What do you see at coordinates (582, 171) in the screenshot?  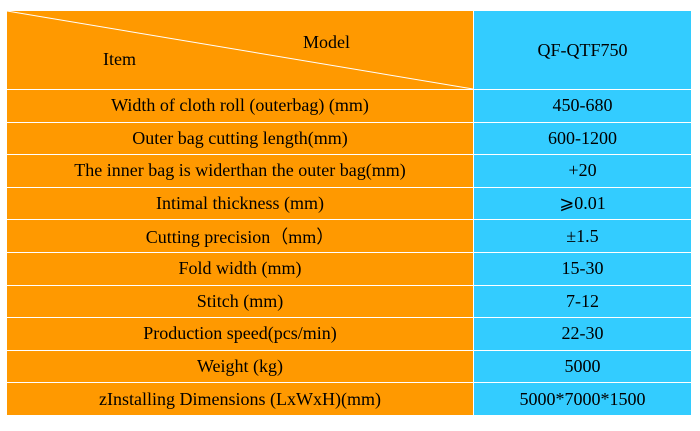 I see `row-value: +20` at bounding box center [582, 171].